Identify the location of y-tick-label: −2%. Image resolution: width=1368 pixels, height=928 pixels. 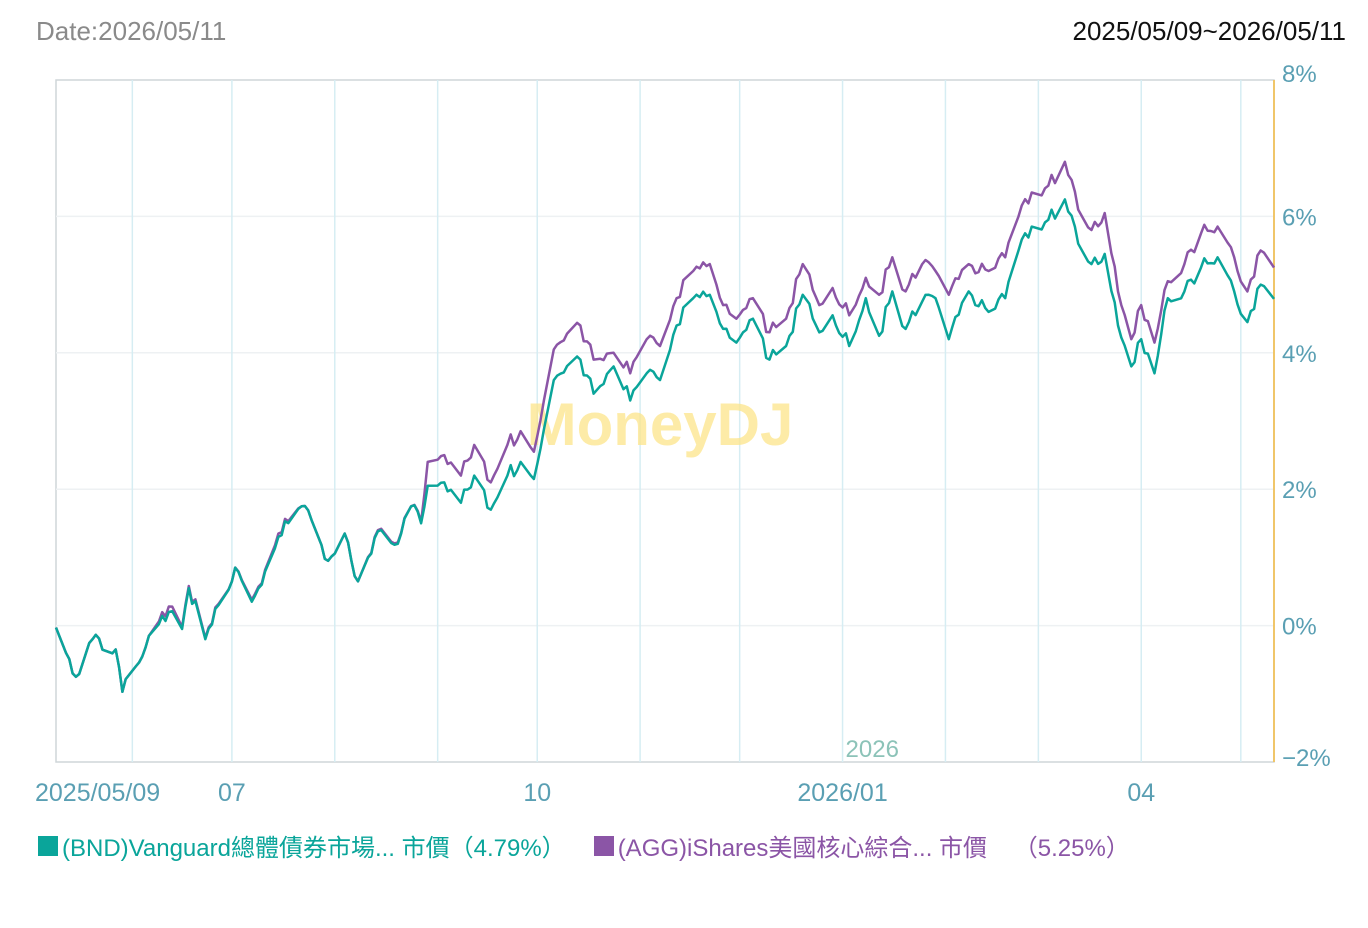
(1306, 758).